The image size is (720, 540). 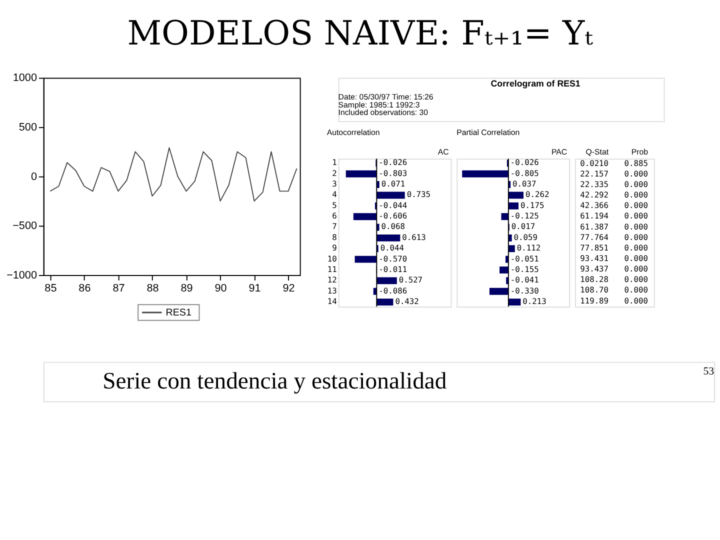 I want to click on text: AC, so click(x=444, y=152).